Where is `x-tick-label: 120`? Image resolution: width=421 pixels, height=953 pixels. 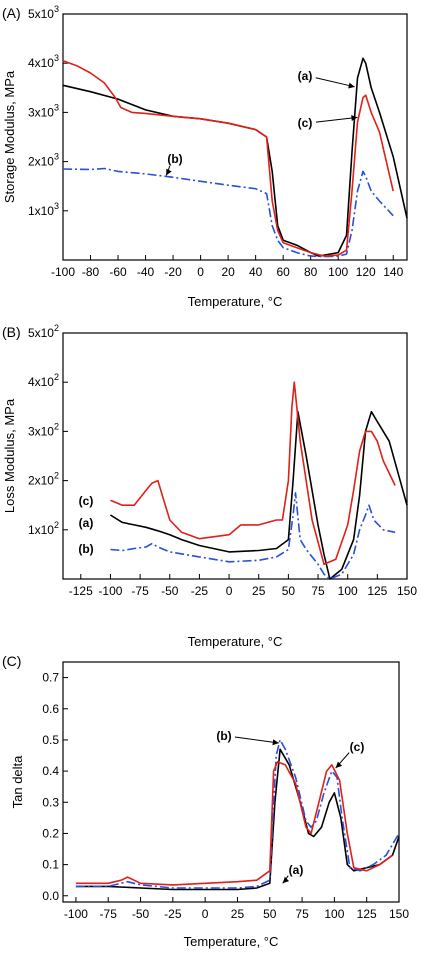
x-tick-label: 120 is located at coordinates (366, 272).